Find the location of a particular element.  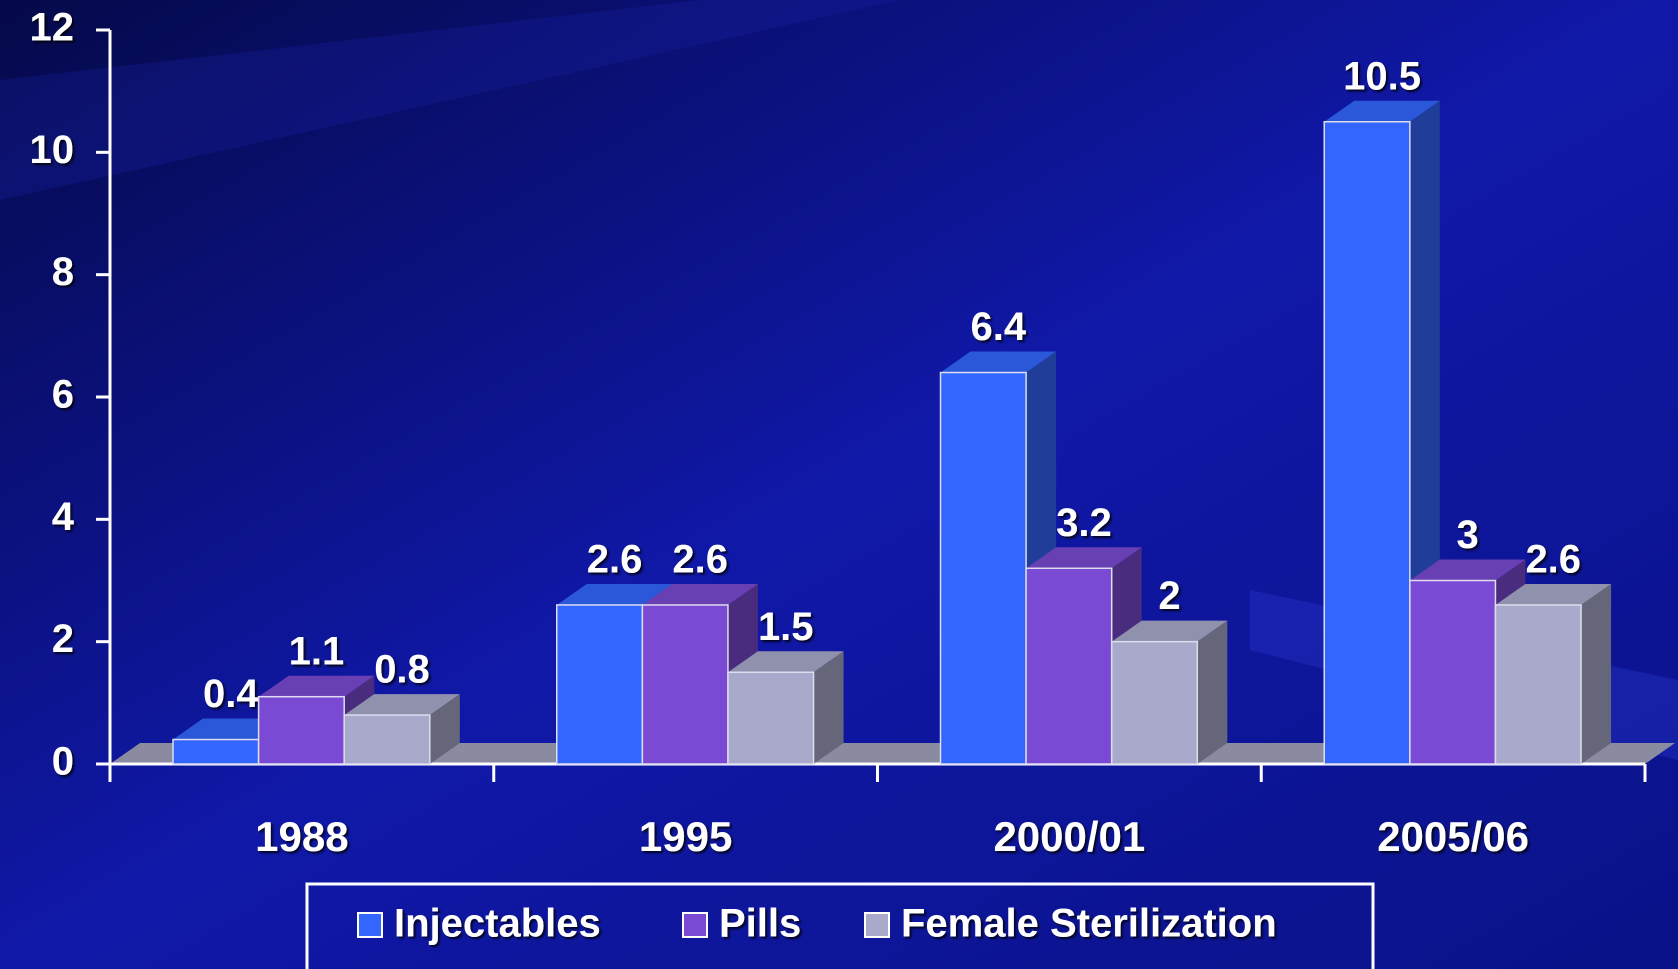

y-tick-label: 6 is located at coordinates (63, 395).